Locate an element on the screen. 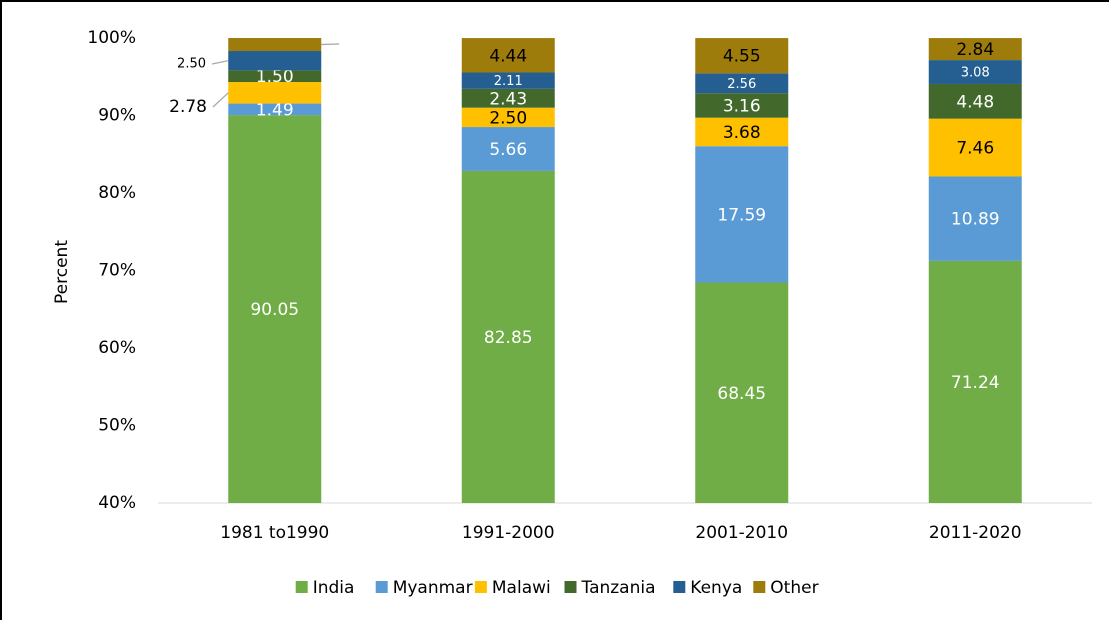  value-label: 2.11 is located at coordinates (508, 81).